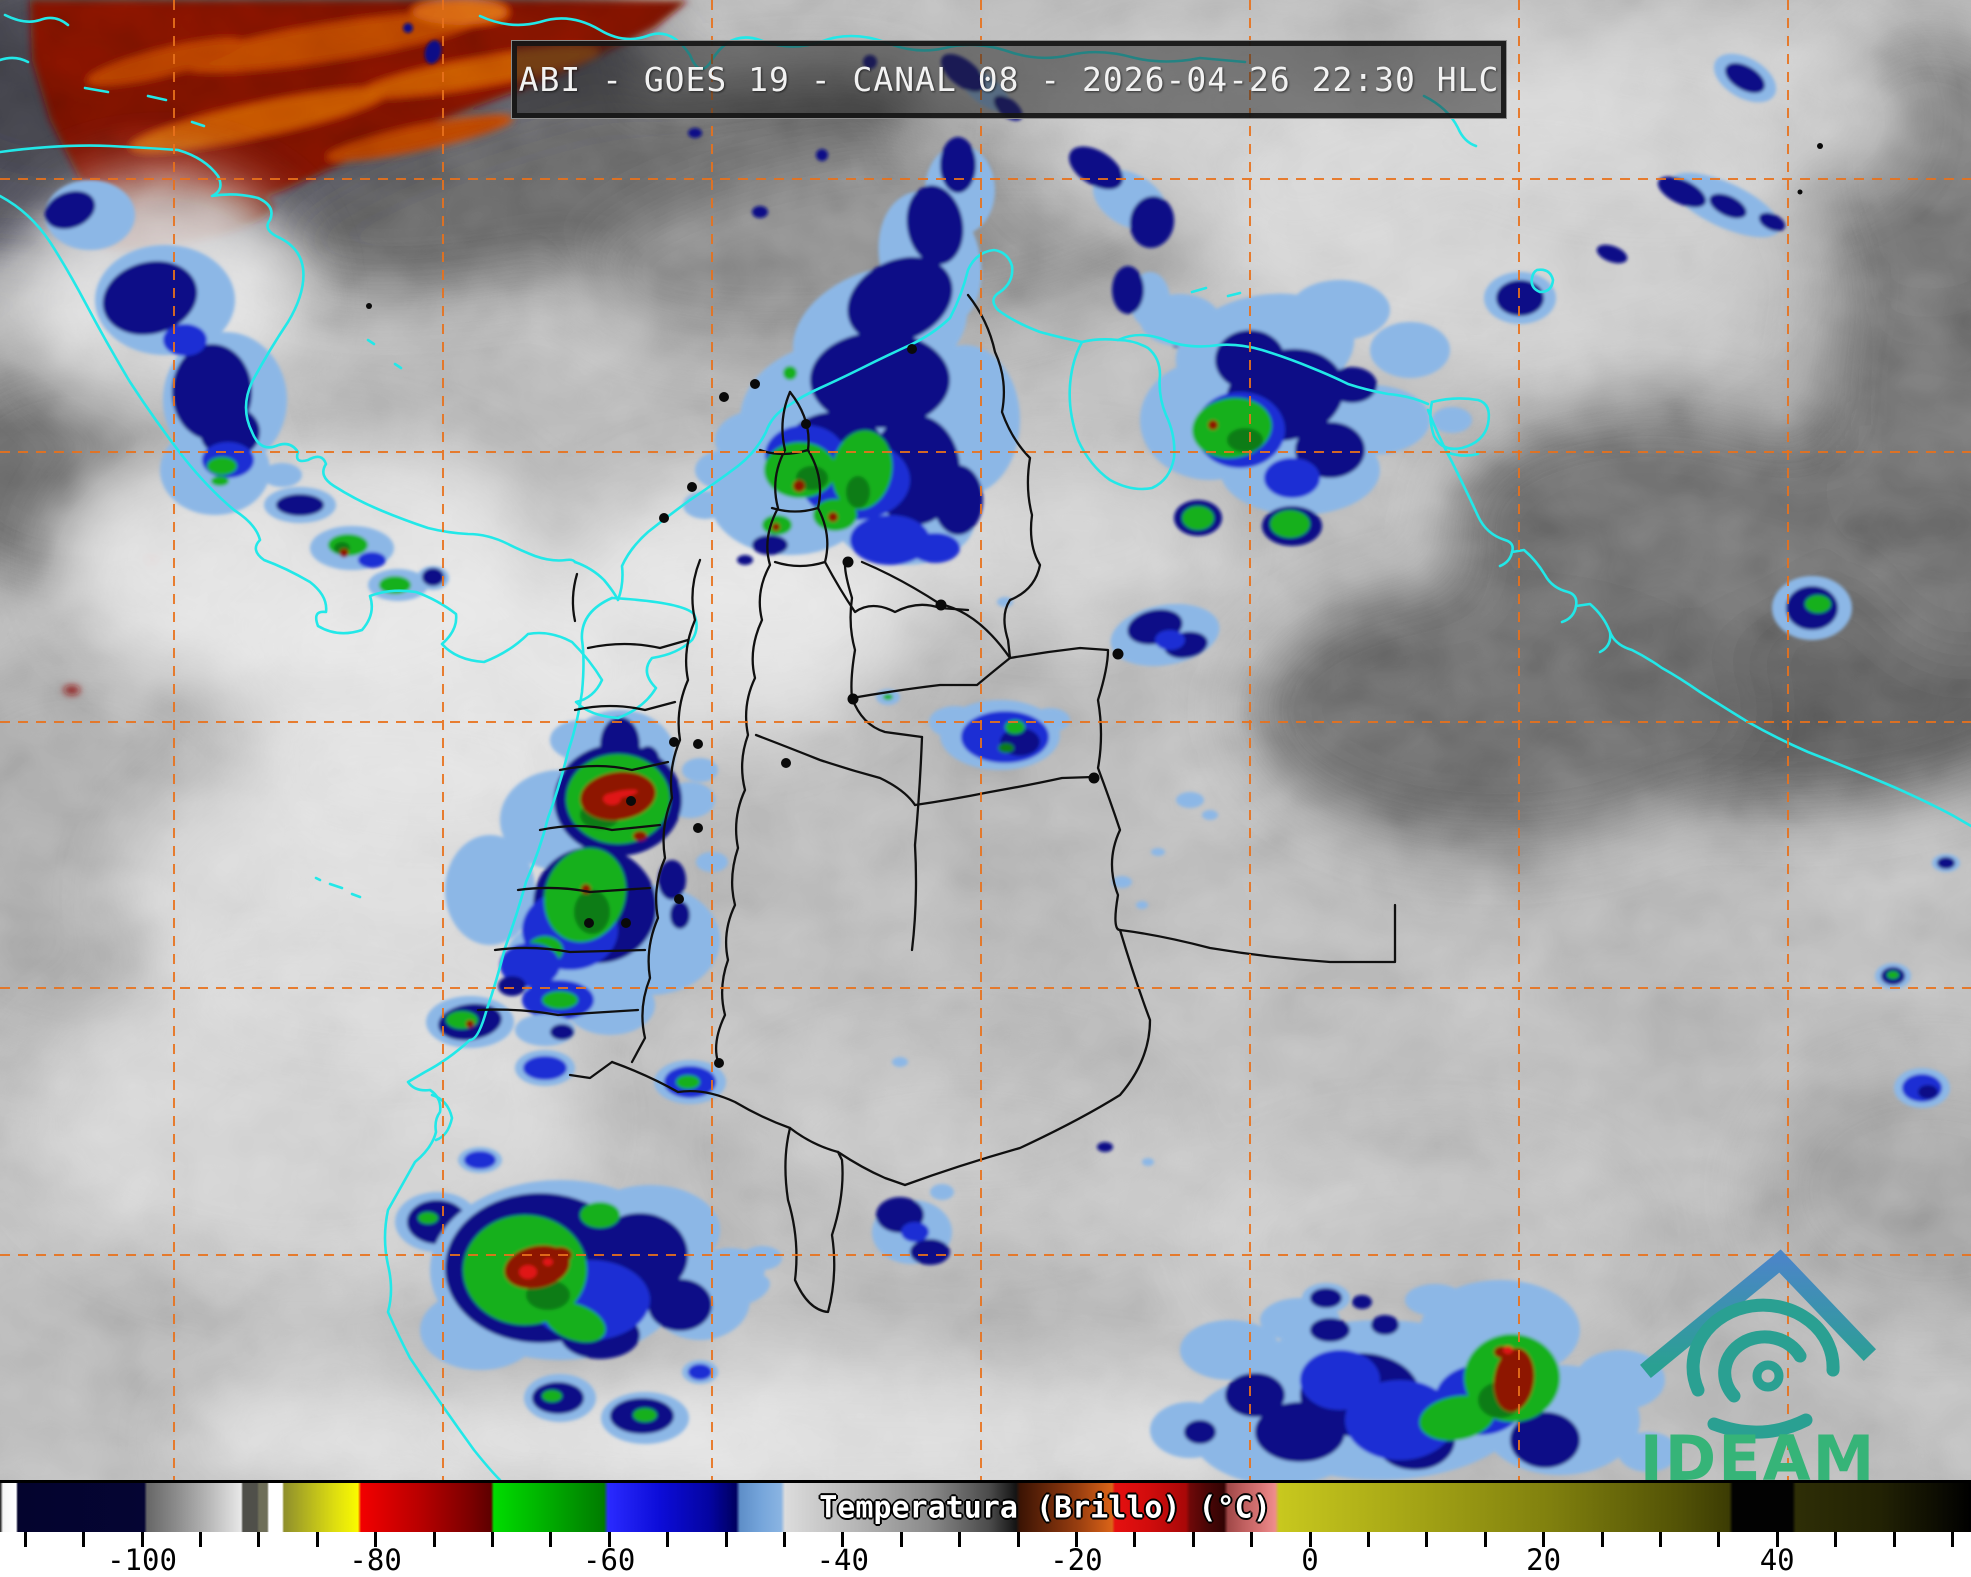 This screenshot has width=1971, height=1577. Describe the element at coordinates (165, 347) in the screenshot. I see `cell-cluster-nw` at that location.